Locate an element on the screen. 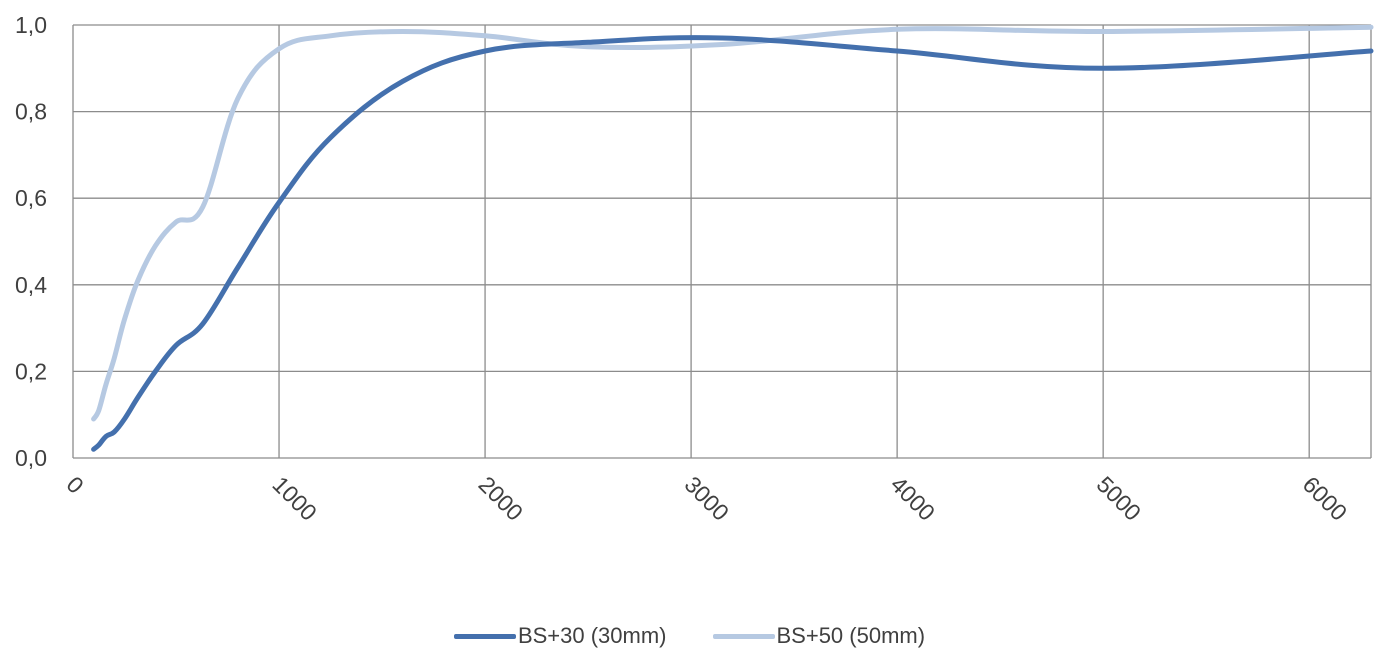 This screenshot has width=1379, height=657. x-tick-label: 1000 is located at coordinates (294, 498).